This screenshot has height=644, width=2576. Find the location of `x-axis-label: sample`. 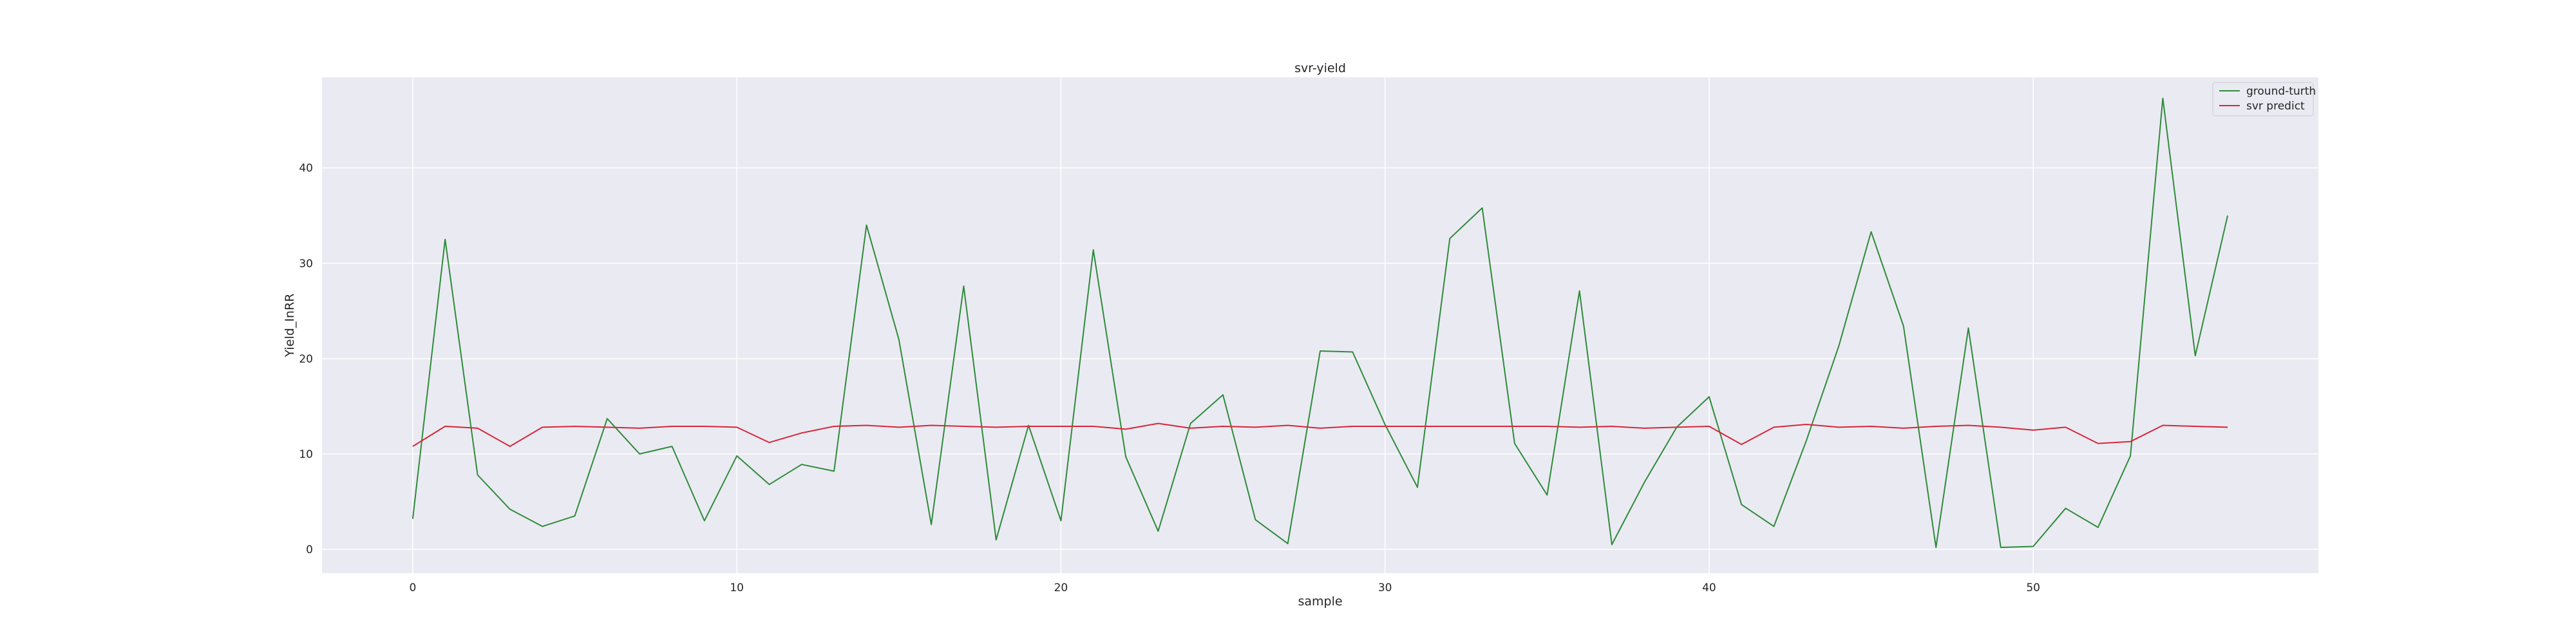

x-axis-label: sample is located at coordinates (1320, 602).